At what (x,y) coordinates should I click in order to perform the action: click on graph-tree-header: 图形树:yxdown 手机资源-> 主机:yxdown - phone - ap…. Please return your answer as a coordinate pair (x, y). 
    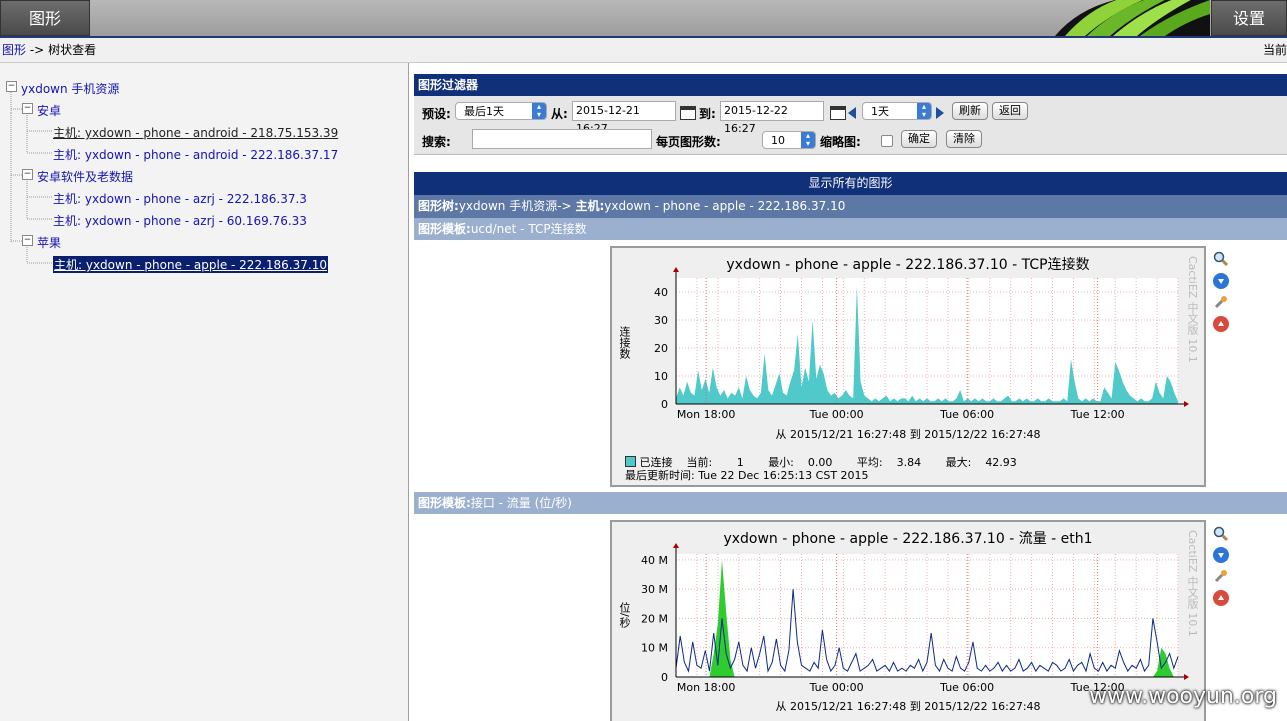
    Looking at the image, I should click on (850, 206).